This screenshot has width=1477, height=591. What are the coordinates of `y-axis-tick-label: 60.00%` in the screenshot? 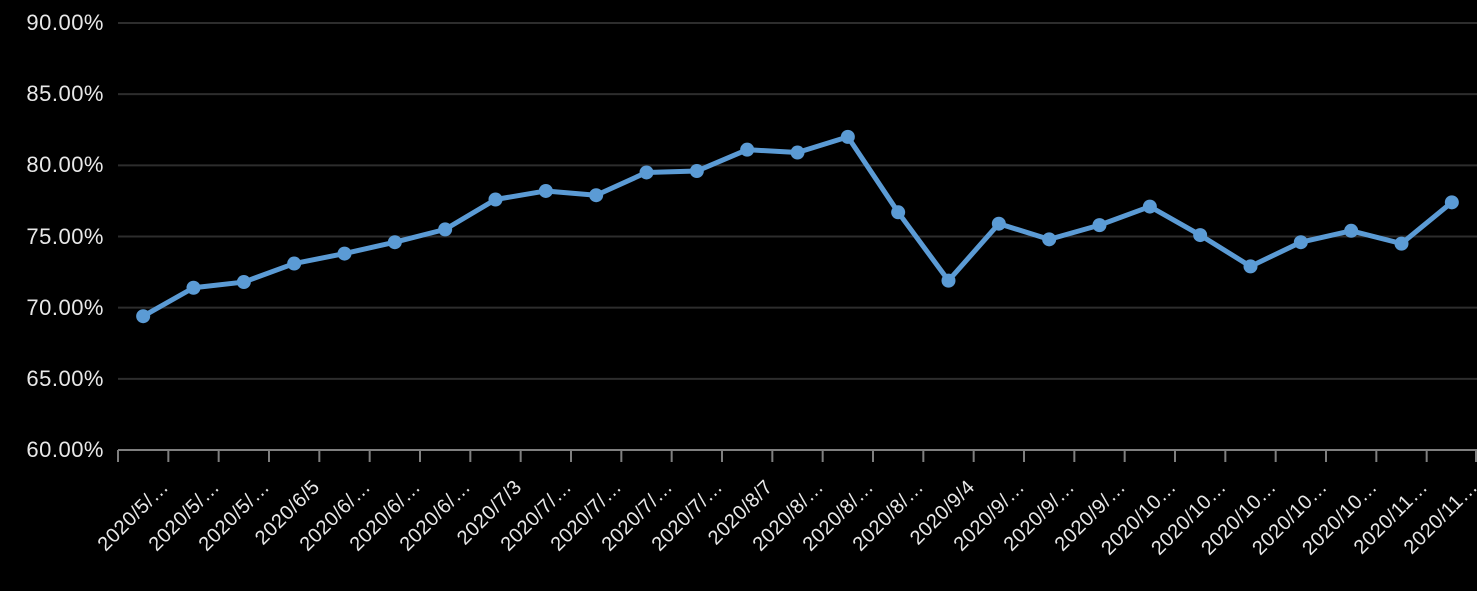 It's located at (65, 449).